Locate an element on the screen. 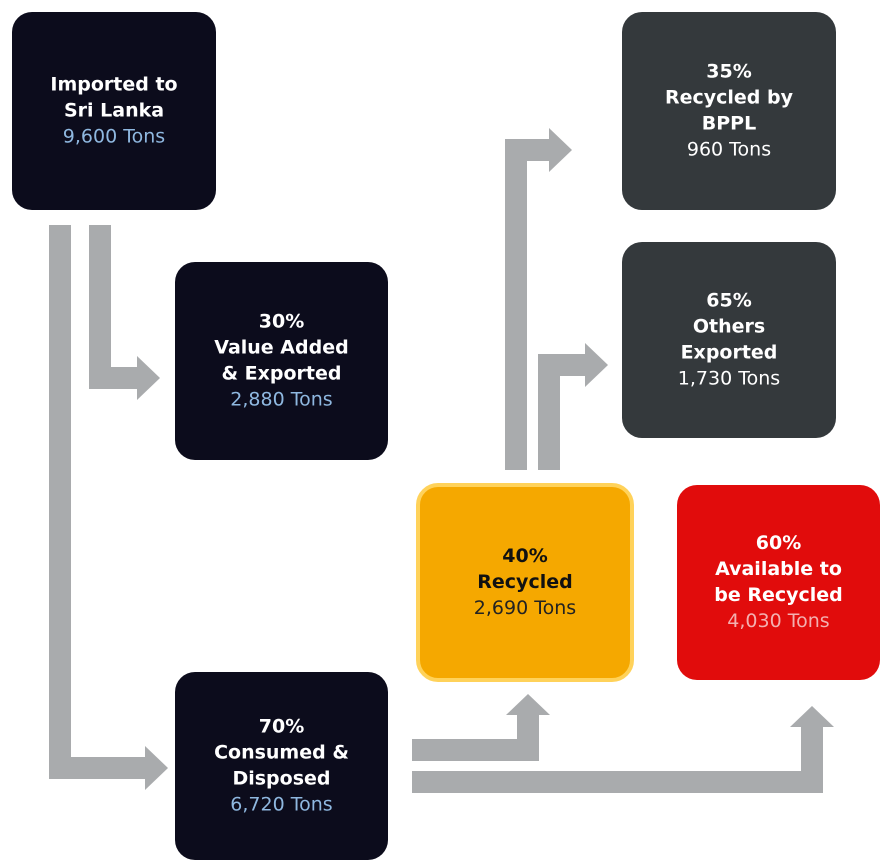 The image size is (886, 867). node-amount: 2,880 Tons is located at coordinates (281, 400).